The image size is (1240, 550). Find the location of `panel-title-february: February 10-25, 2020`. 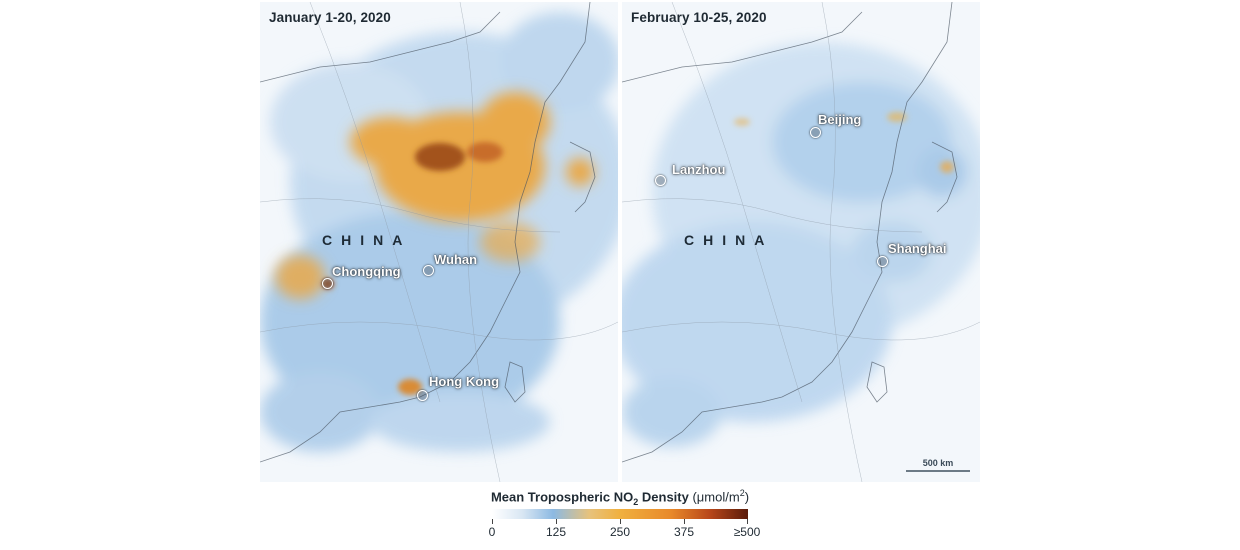

panel-title-february: February 10-25, 2020 is located at coordinates (699, 17).